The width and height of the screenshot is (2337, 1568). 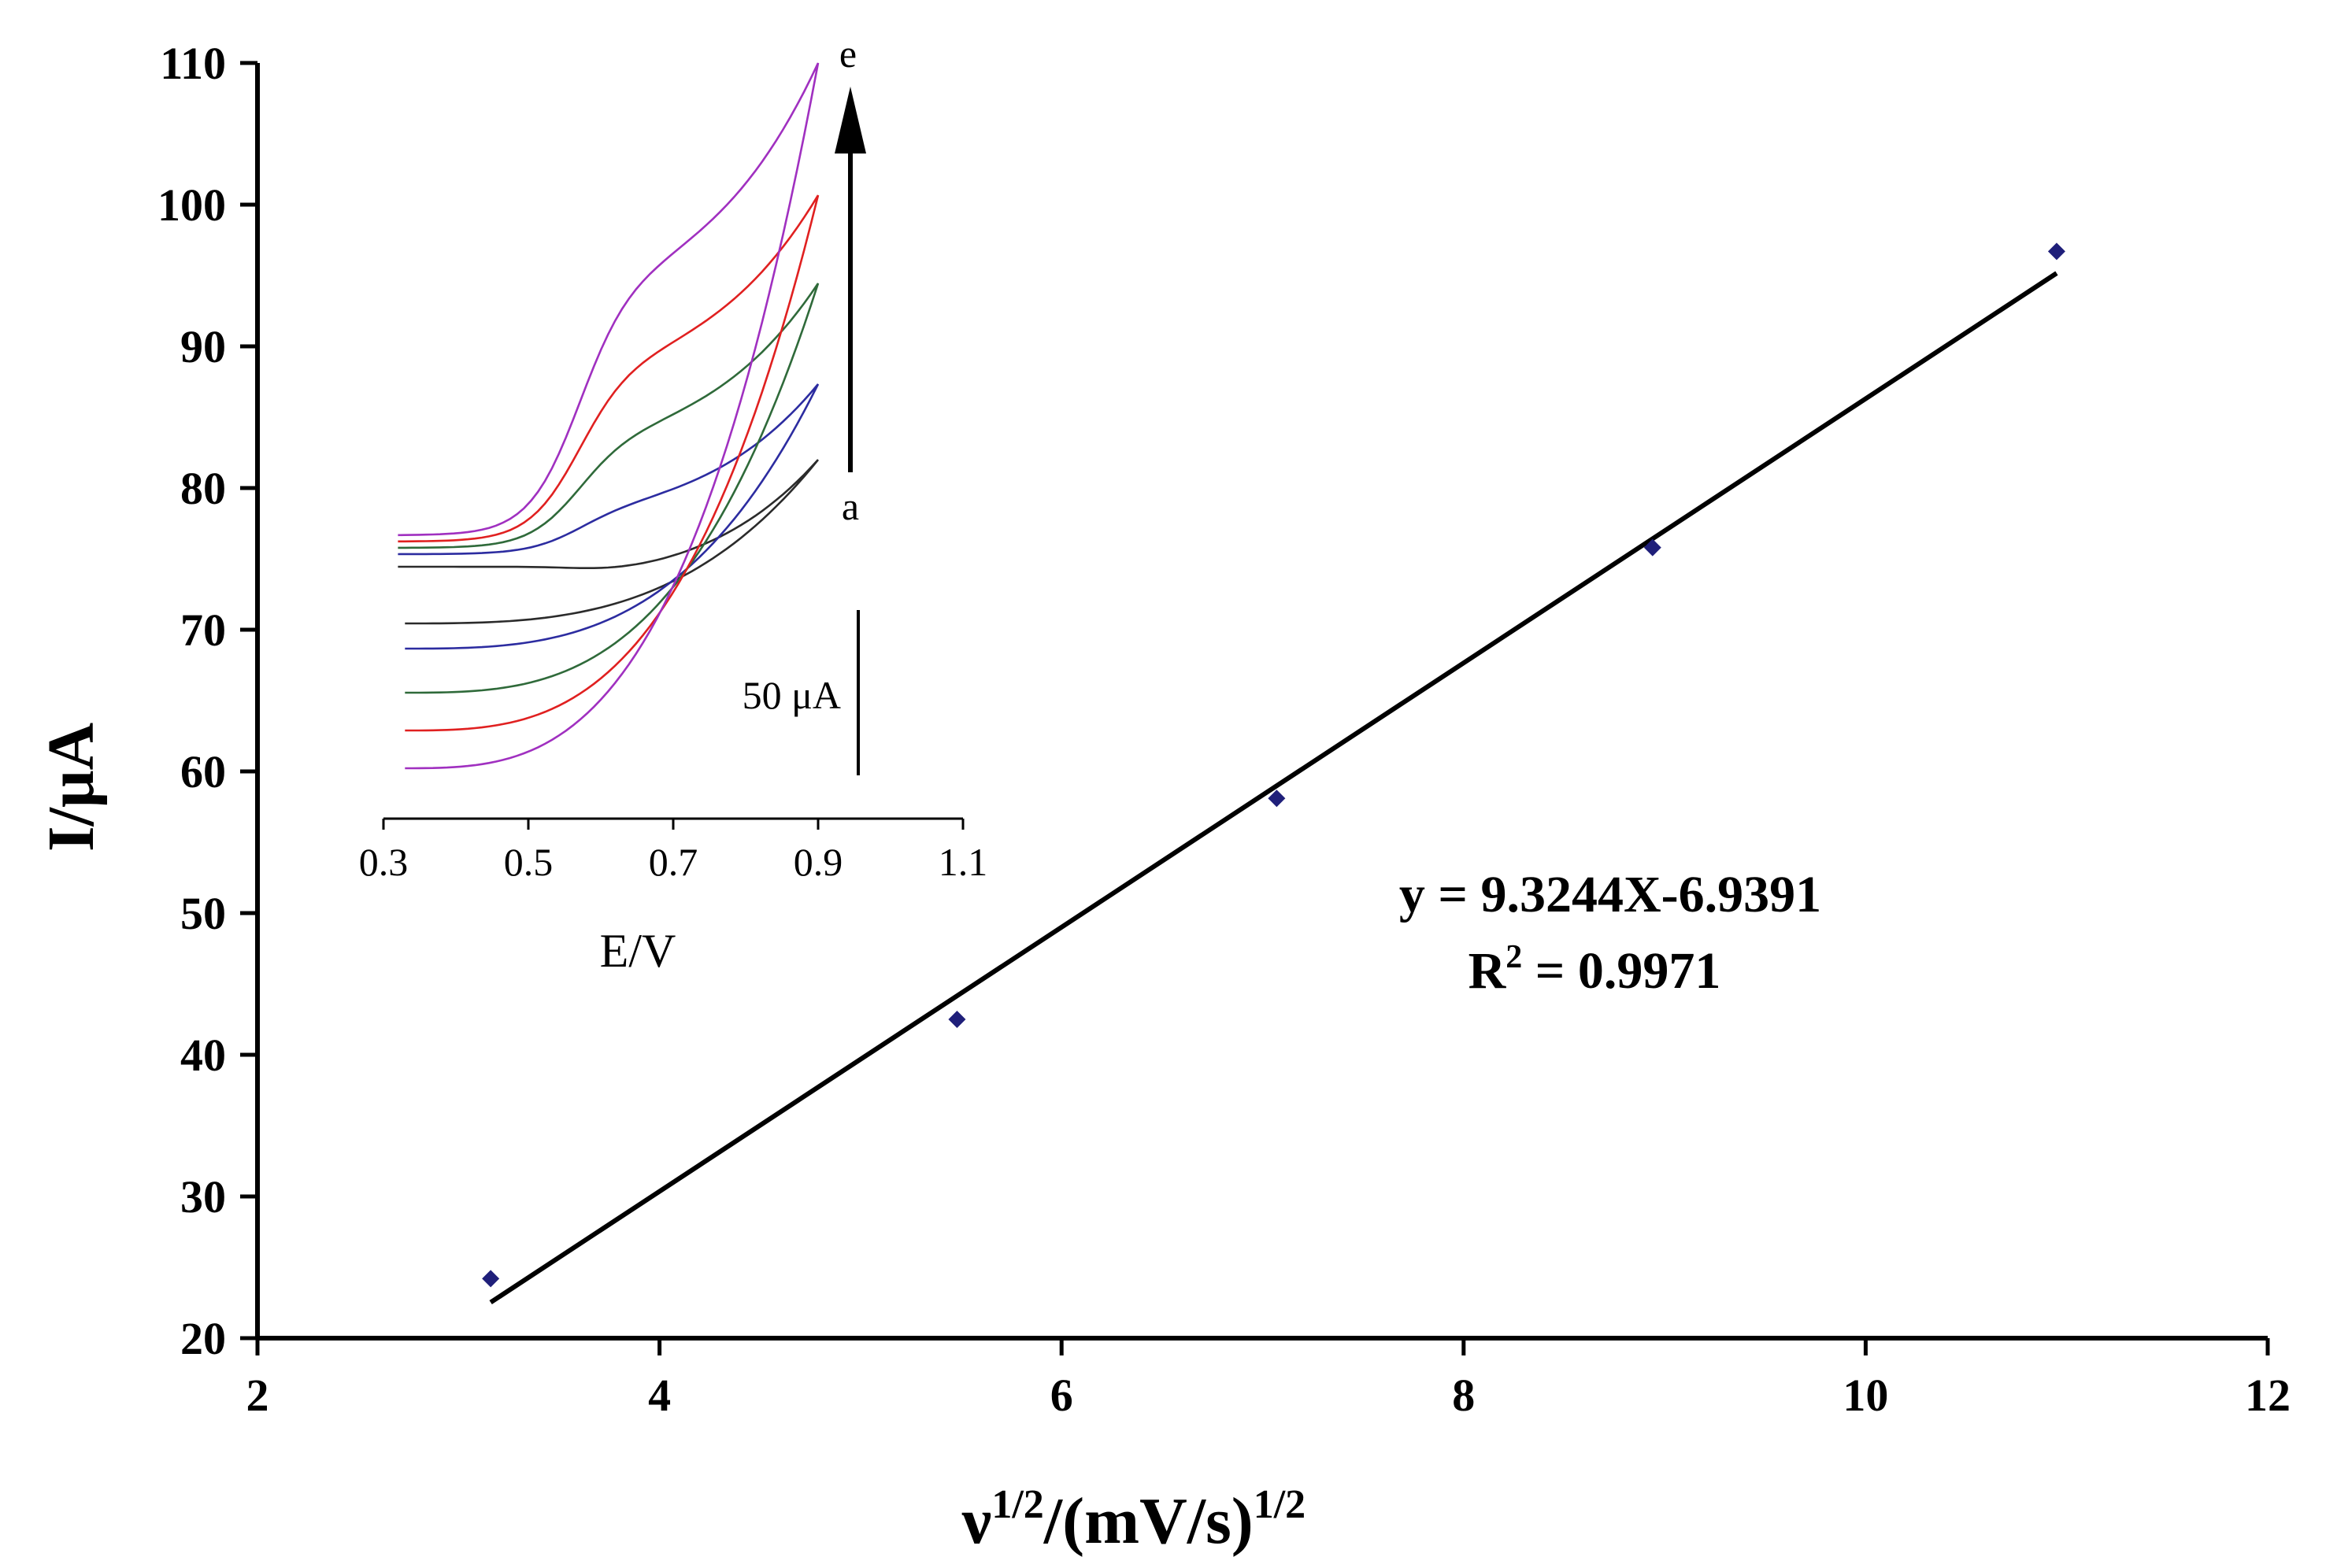 I want to click on cv-curve-d, so click(x=609, y=463).